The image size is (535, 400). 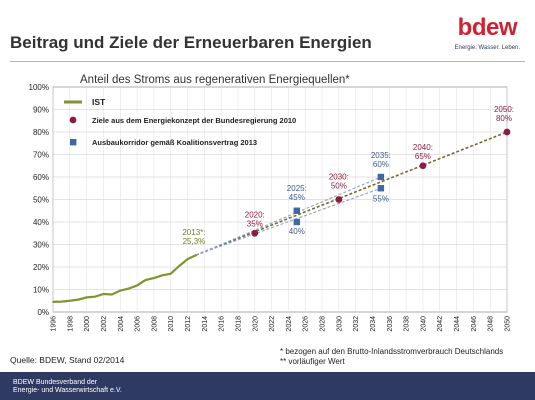 What do you see at coordinates (121, 324) in the screenshot?
I see `x-tick-label: 2004` at bounding box center [121, 324].